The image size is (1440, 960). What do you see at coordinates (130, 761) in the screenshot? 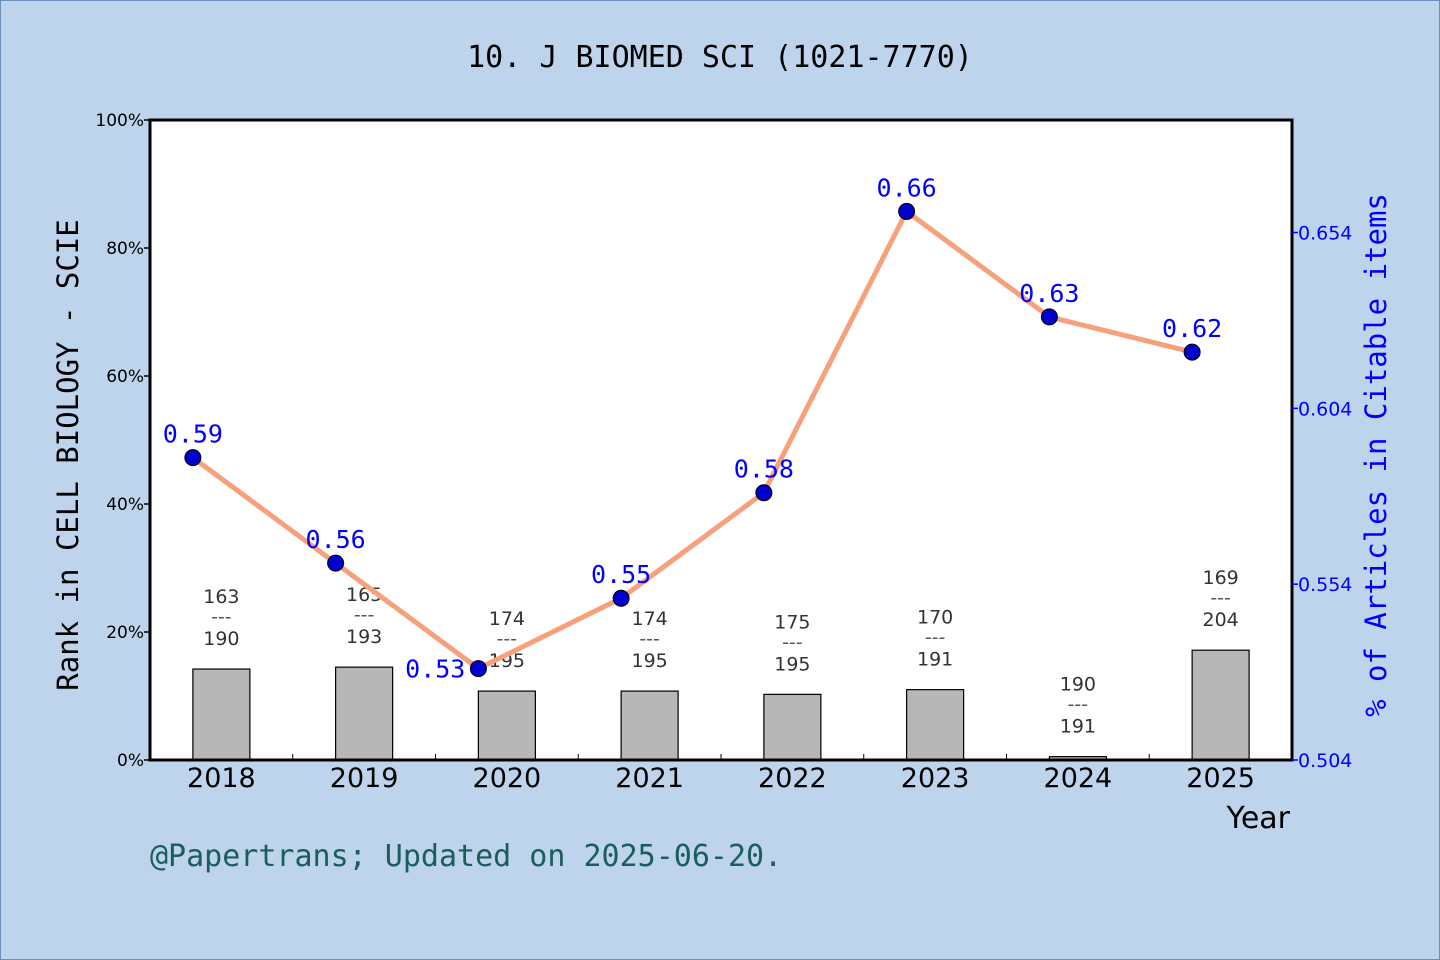
I see `y-left-tick-label: 0%` at bounding box center [130, 761].